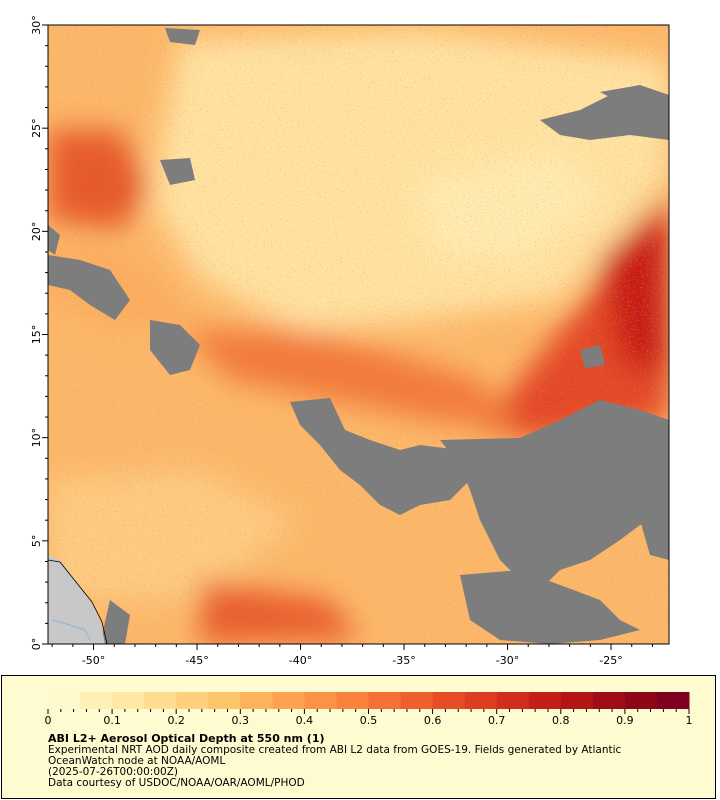 This screenshot has height=800, width=720. What do you see at coordinates (403, 659) in the screenshot?
I see `lon-label: -35°` at bounding box center [403, 659].